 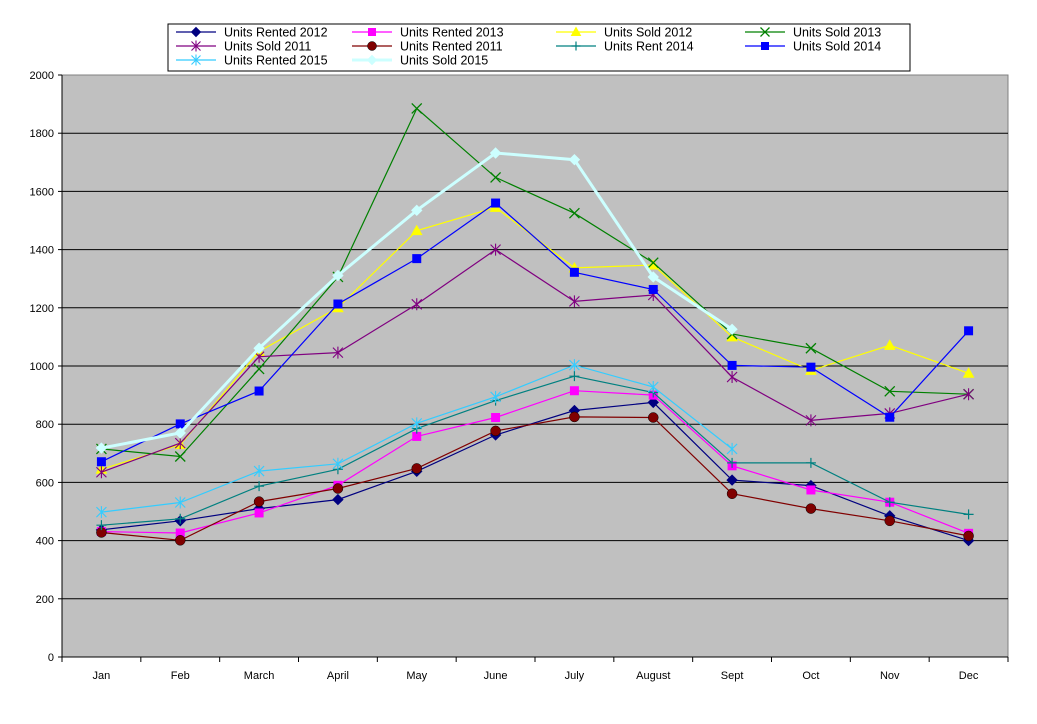 What do you see at coordinates (252, 33) in the screenshot?
I see `legend-item: Units Rented 2012` at bounding box center [252, 33].